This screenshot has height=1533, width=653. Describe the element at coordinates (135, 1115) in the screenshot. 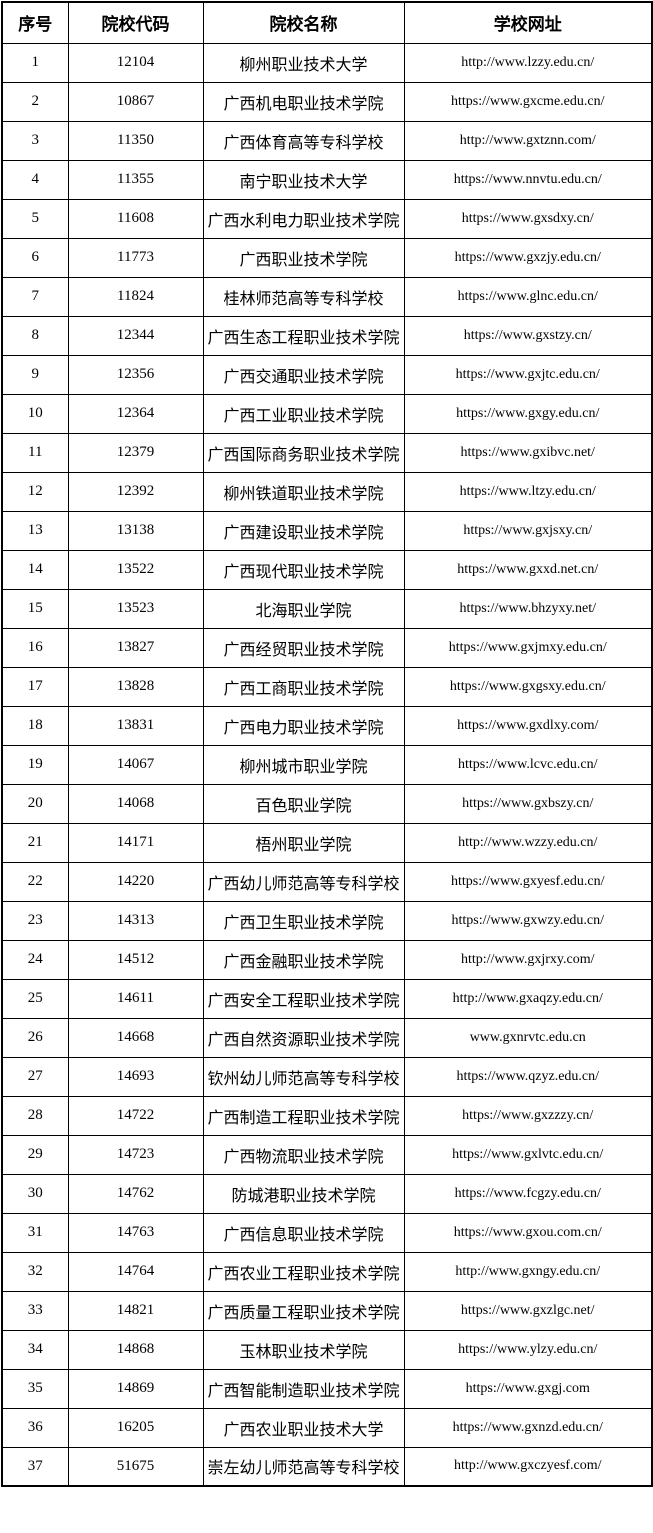

I see `school-code-cell: 14722` at that location.